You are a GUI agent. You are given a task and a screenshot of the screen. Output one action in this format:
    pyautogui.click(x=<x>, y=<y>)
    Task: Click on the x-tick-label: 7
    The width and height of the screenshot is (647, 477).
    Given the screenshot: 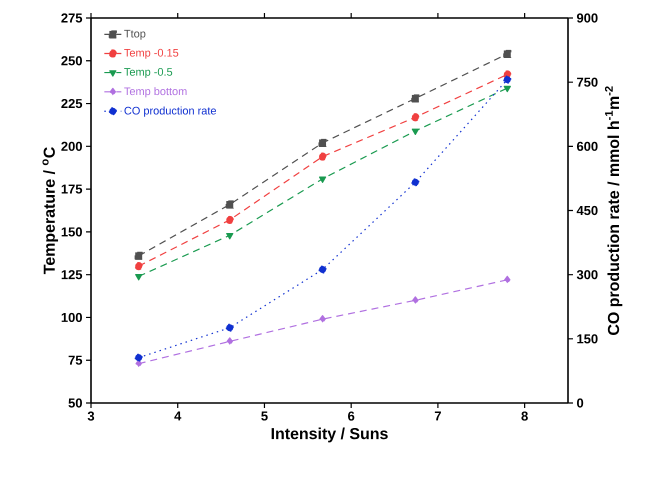 What is the action you would take?
    pyautogui.click(x=437, y=416)
    